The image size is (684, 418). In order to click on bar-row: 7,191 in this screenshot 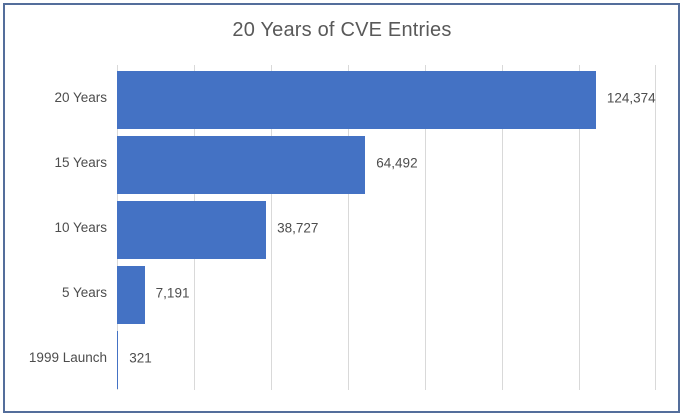, I will do `click(386, 292)`.